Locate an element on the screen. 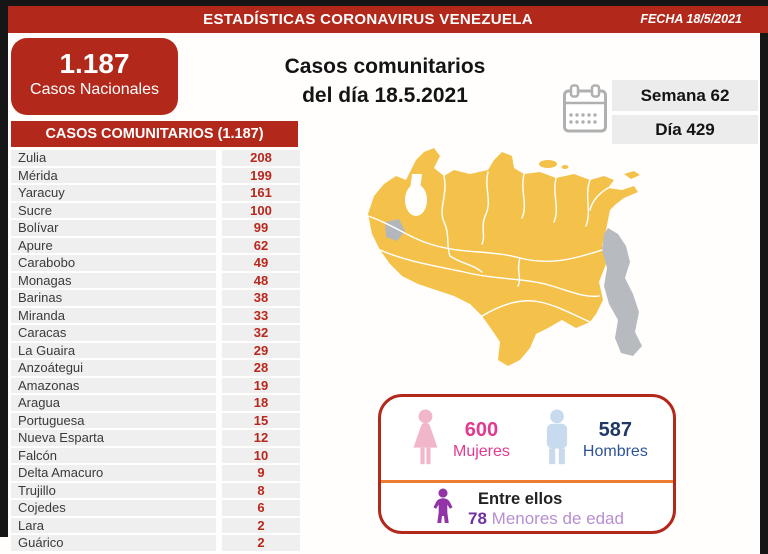  state-name-cell: Guárico is located at coordinates (113, 543).